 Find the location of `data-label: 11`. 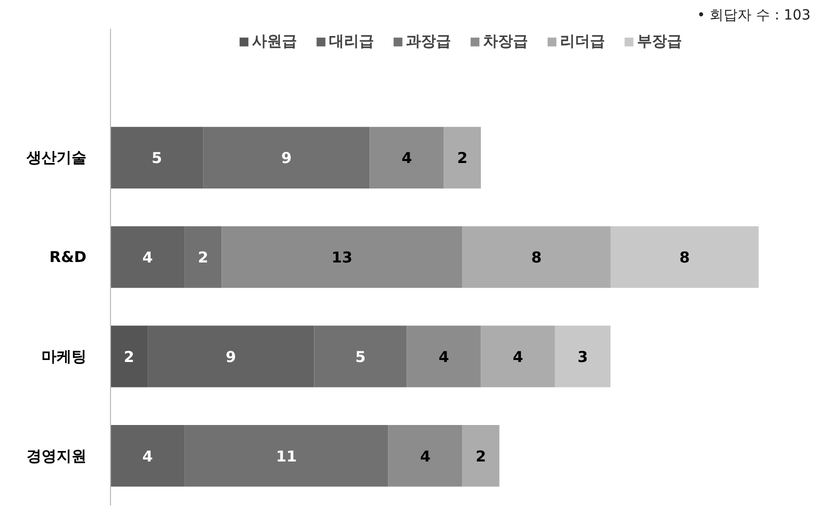

data-label: 11 is located at coordinates (286, 456).